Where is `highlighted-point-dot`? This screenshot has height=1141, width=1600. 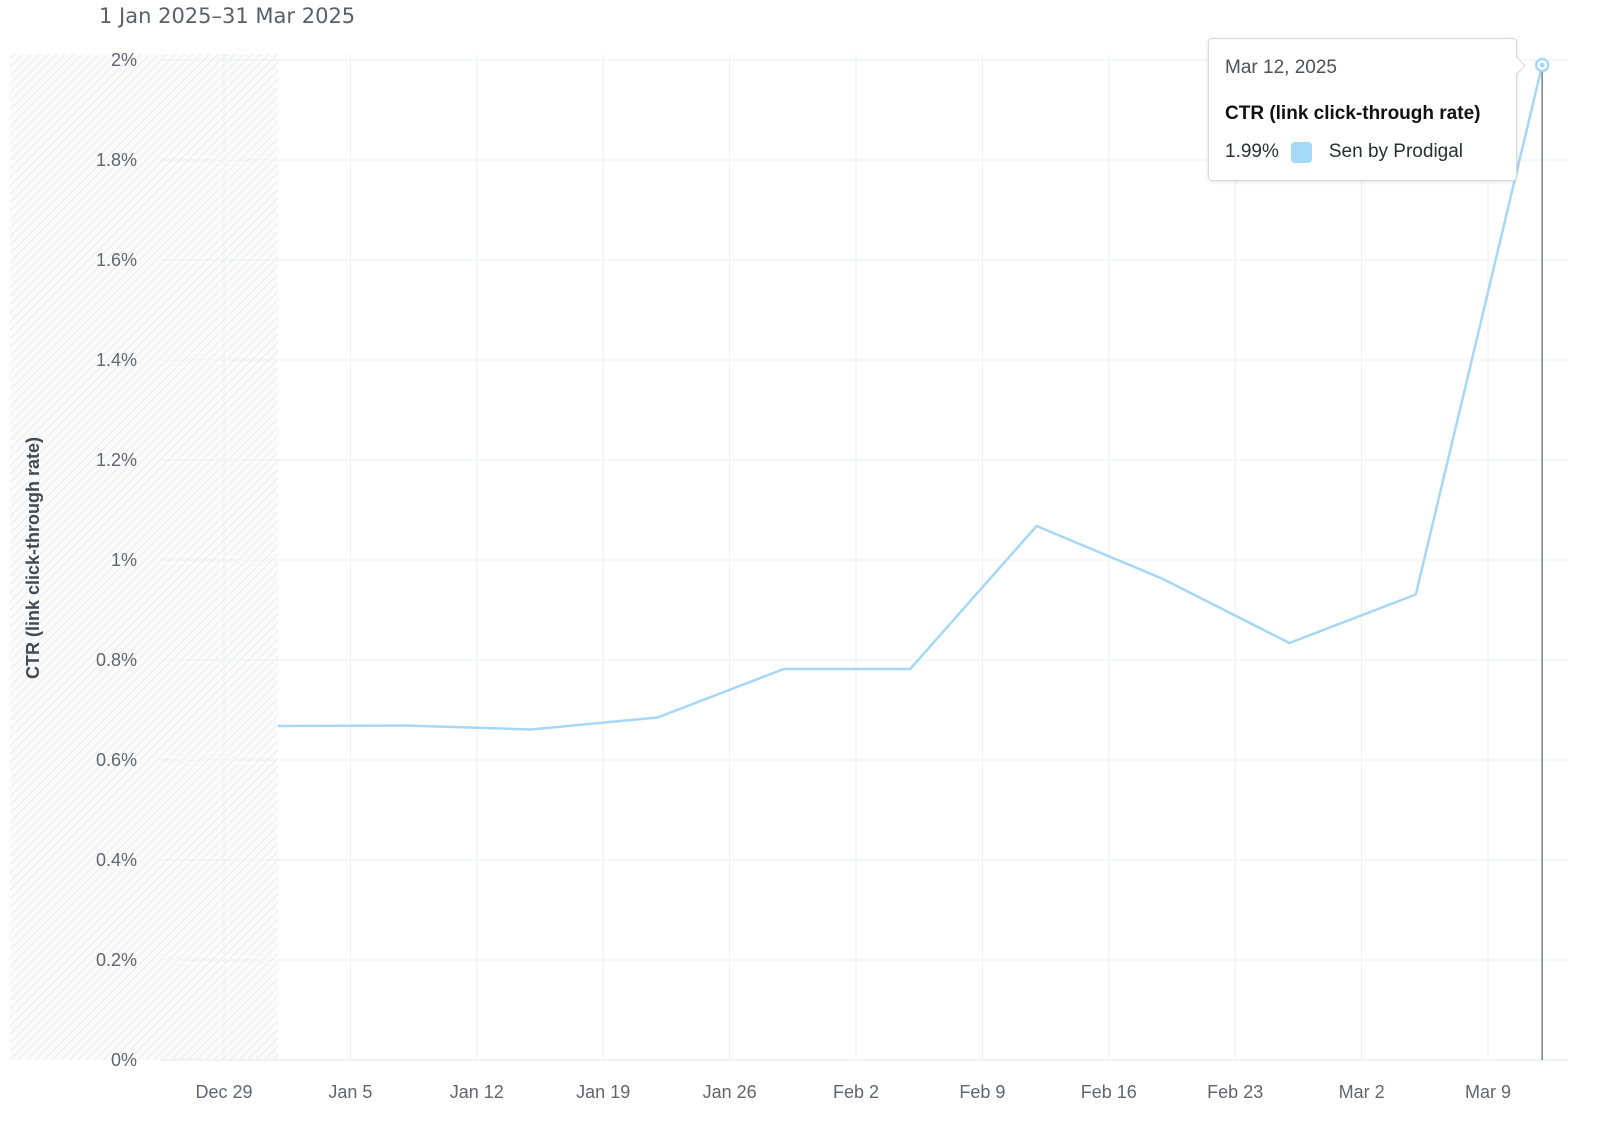 highlighted-point-dot is located at coordinates (1542, 65).